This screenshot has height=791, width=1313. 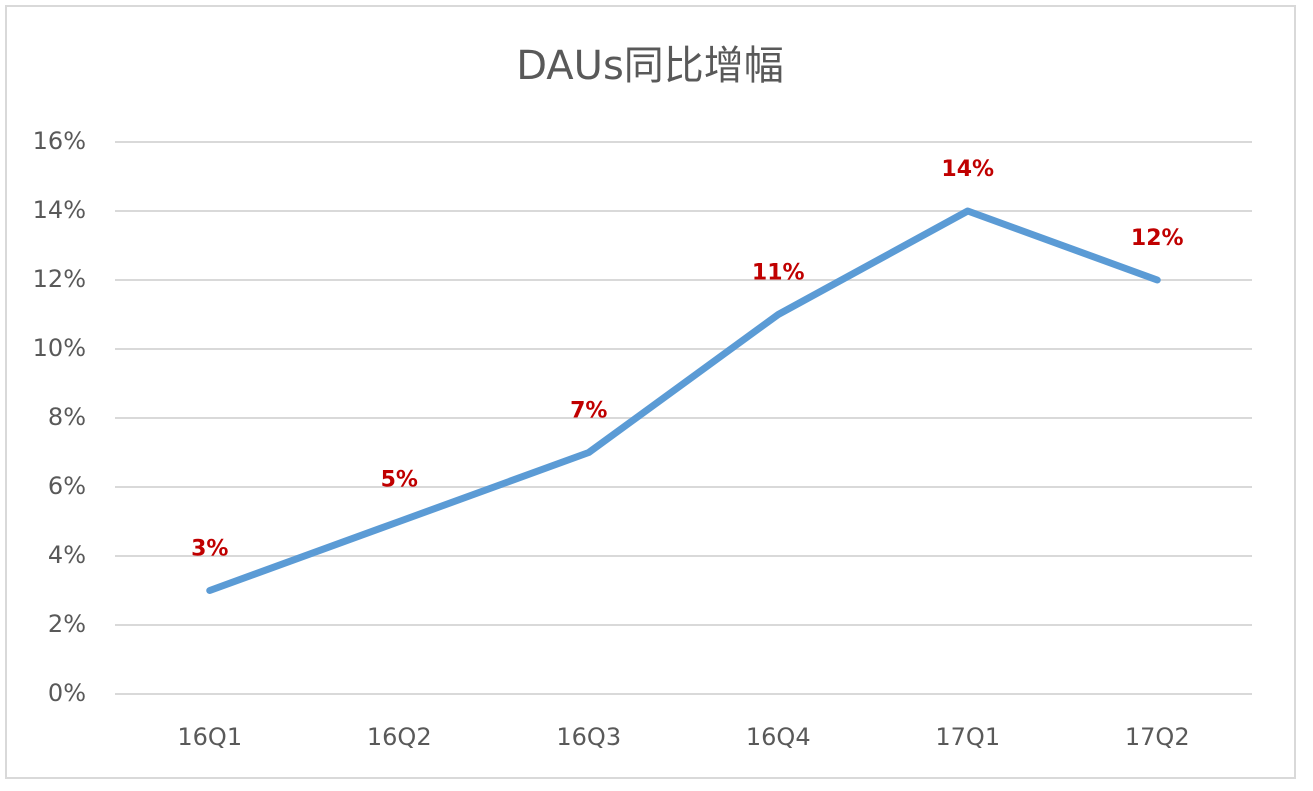 I want to click on chart-title: DAUs同比增幅, so click(x=650, y=66).